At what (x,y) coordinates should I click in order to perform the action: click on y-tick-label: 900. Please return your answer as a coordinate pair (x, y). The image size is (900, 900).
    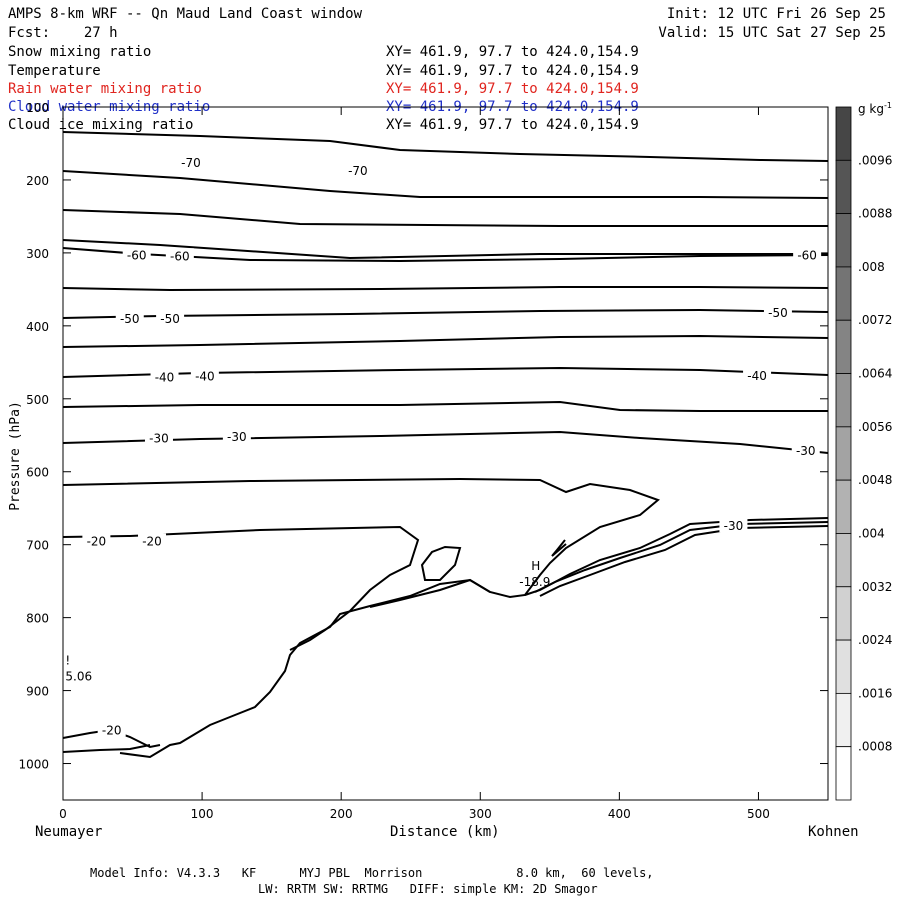
    Looking at the image, I should click on (37, 692).